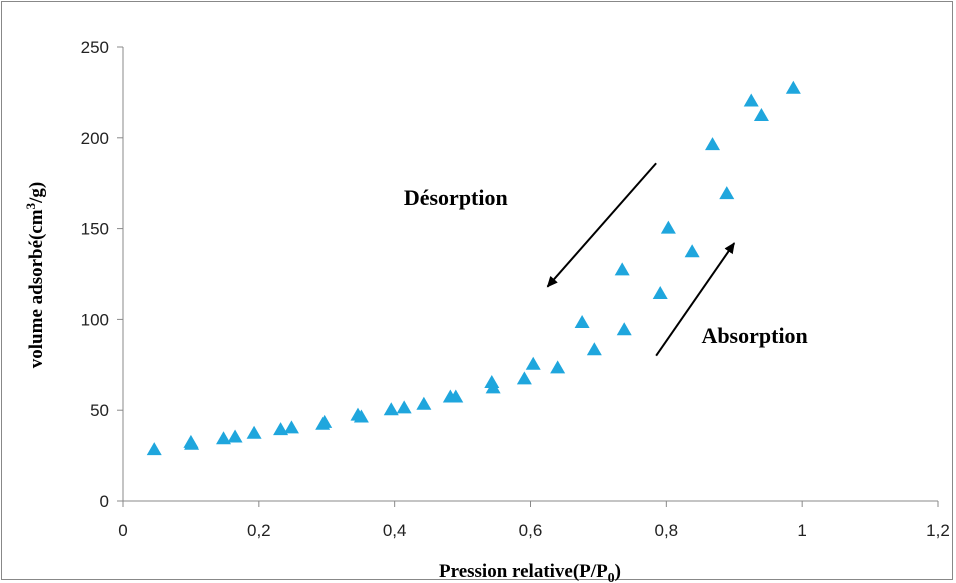 This screenshot has height=583, width=956. Describe the element at coordinates (95, 138) in the screenshot. I see `y-tick-label: 200` at that location.